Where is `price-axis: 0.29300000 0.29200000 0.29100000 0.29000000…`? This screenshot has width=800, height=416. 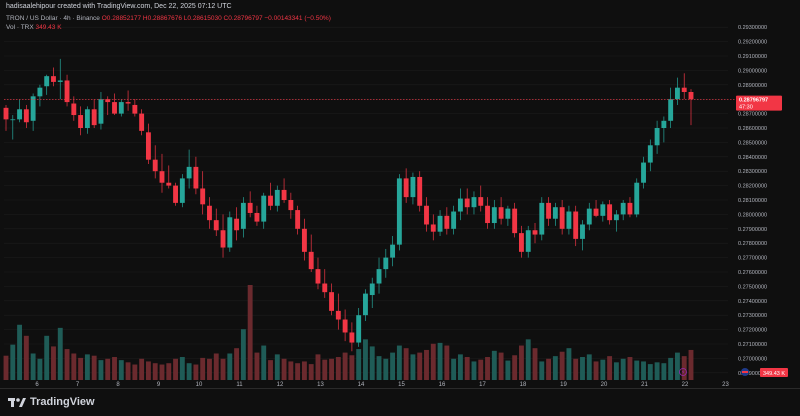 price-axis: 0.29300000 0.29200000 0.29100000 0.29000000… is located at coordinates (752, 201).